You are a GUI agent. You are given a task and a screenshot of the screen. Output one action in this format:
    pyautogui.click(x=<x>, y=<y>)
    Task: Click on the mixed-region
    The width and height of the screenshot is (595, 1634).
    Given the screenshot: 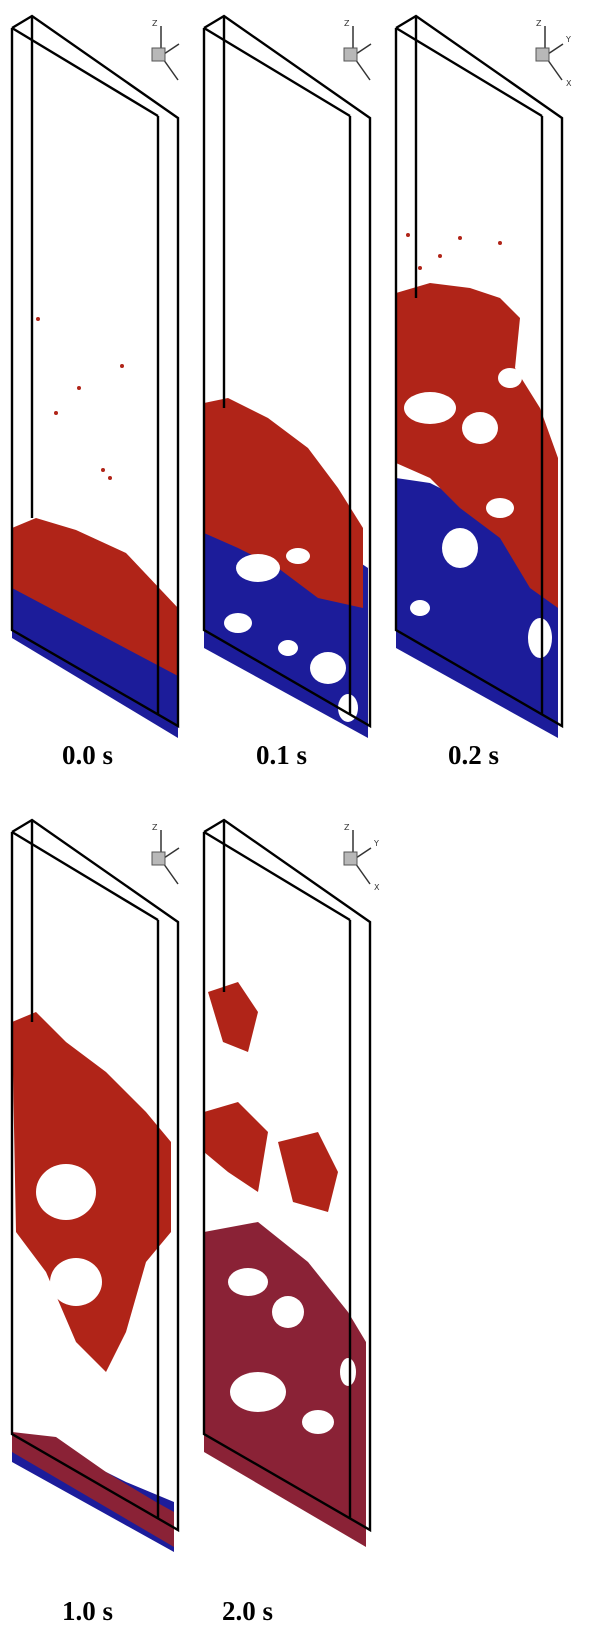 What is the action you would take?
    pyautogui.click(x=93, y=1489)
    